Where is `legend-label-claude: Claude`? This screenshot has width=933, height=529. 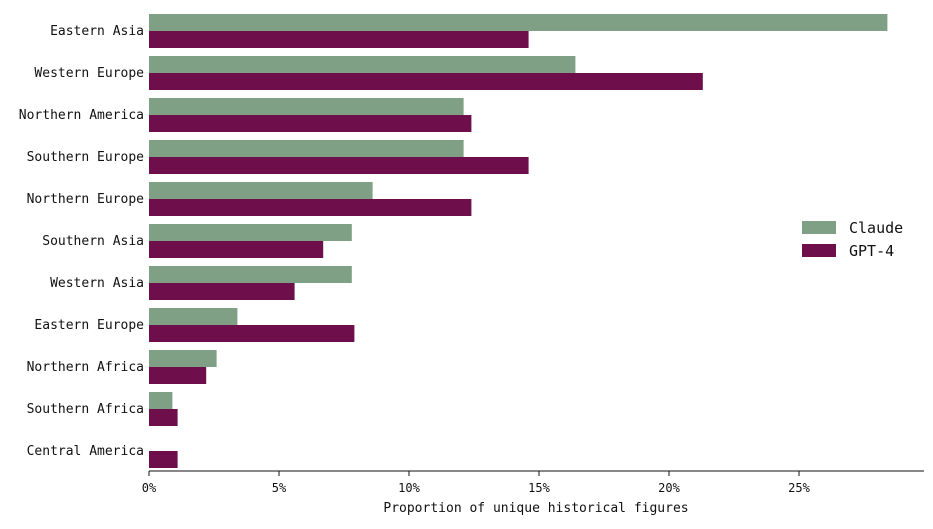
legend-label-claude: Claude is located at coordinates (876, 228).